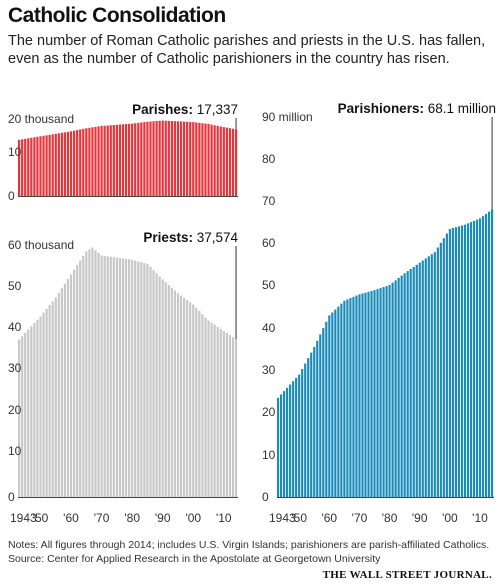 This screenshot has height=585, width=500. I want to click on priests-header-label: Priests: 37,574, so click(190, 237).